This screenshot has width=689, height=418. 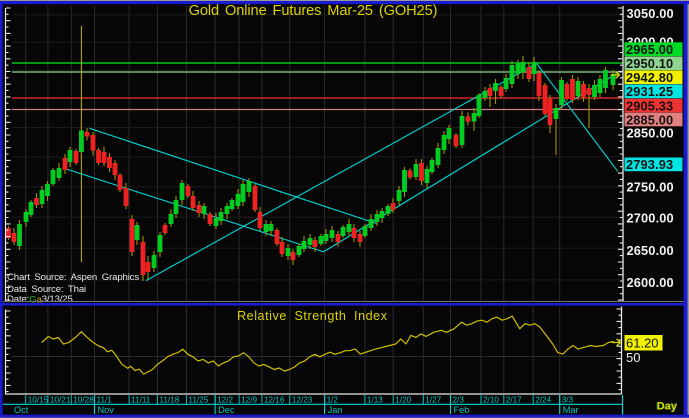 I want to click on svg-text: 1/13, so click(x=375, y=399).